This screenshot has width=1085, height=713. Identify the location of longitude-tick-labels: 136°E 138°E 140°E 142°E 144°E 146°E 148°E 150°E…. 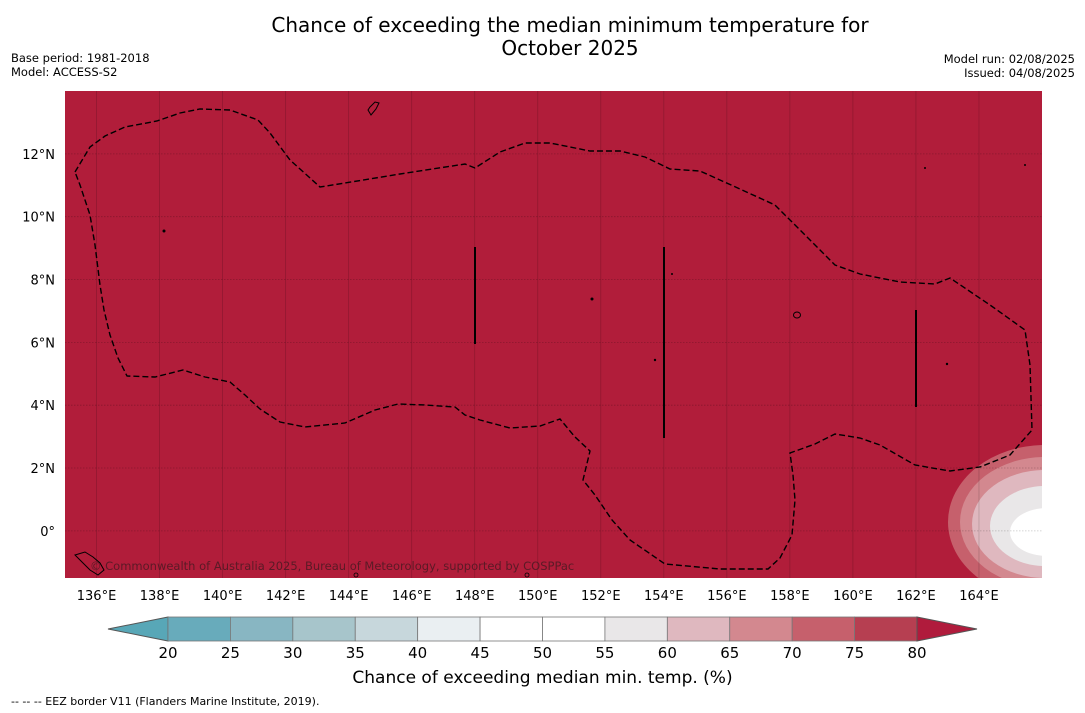
(538, 596).